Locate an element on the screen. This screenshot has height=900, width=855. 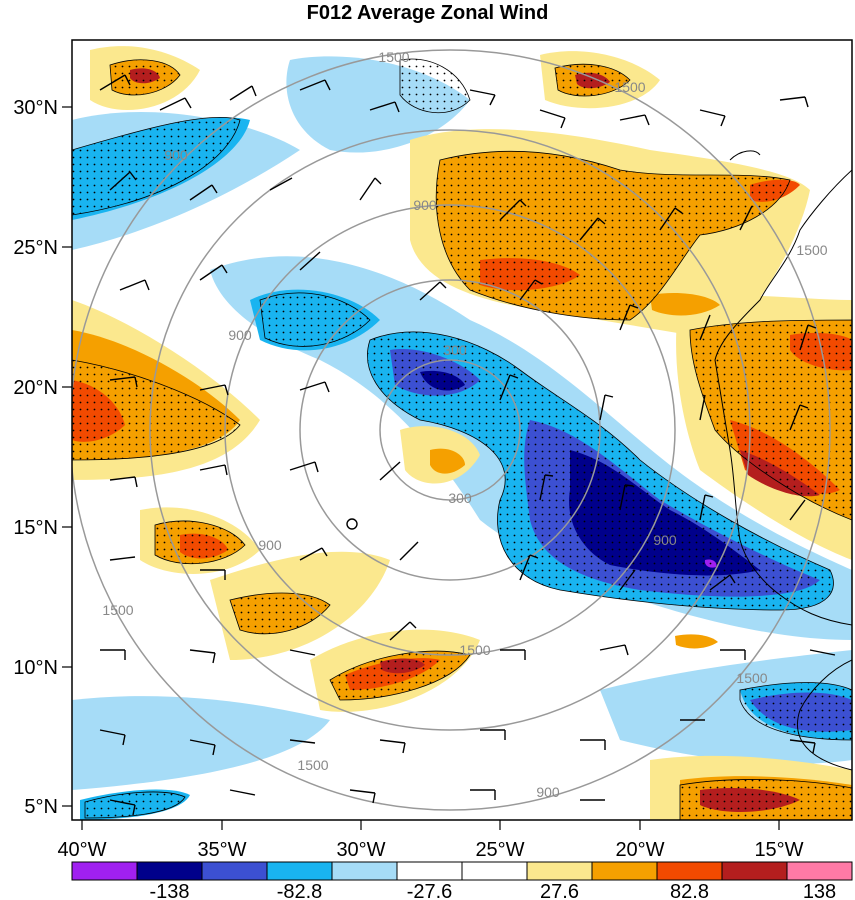
lon-axis is located at coordinates (430, 825).